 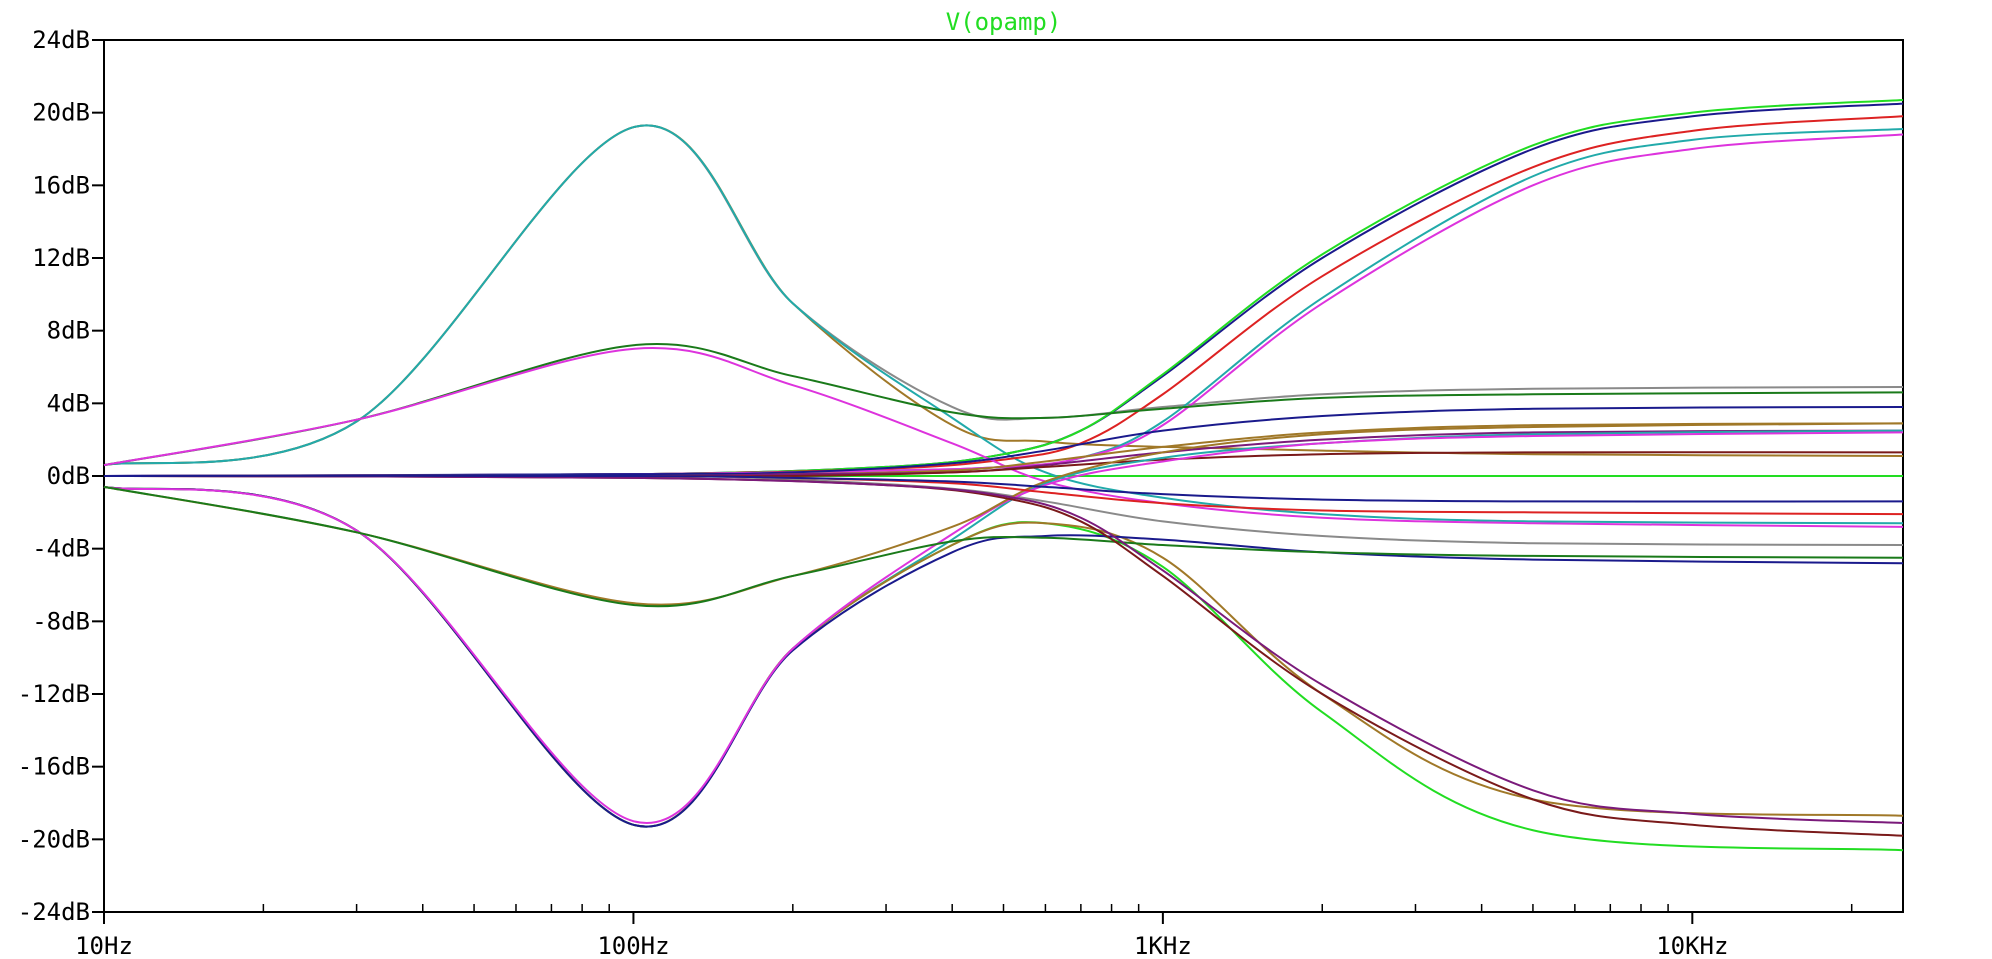 I want to click on x-tick-label: 10Hz, so click(x=104, y=945).